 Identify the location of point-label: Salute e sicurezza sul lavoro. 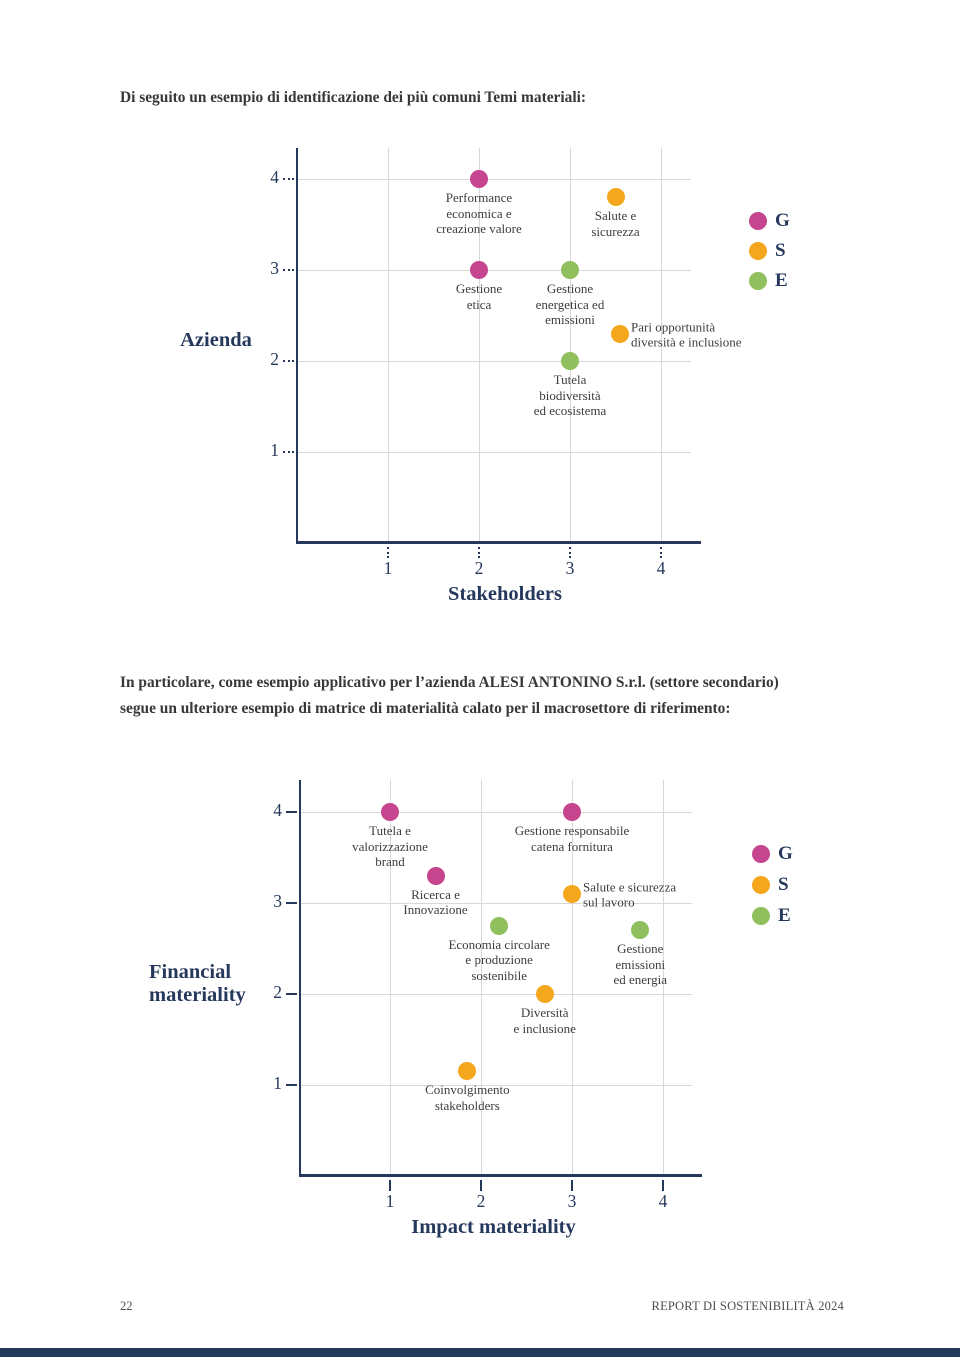
(629, 894).